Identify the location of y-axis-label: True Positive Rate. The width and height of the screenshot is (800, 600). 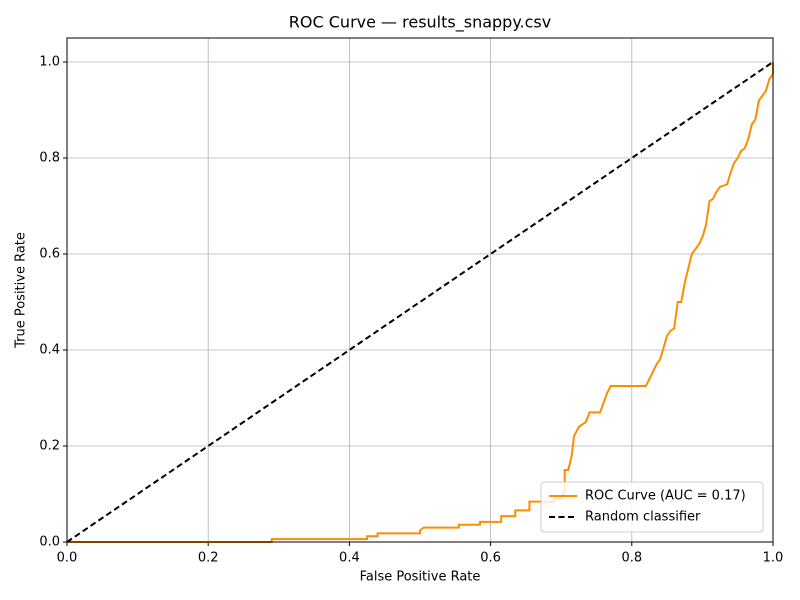
(21, 290).